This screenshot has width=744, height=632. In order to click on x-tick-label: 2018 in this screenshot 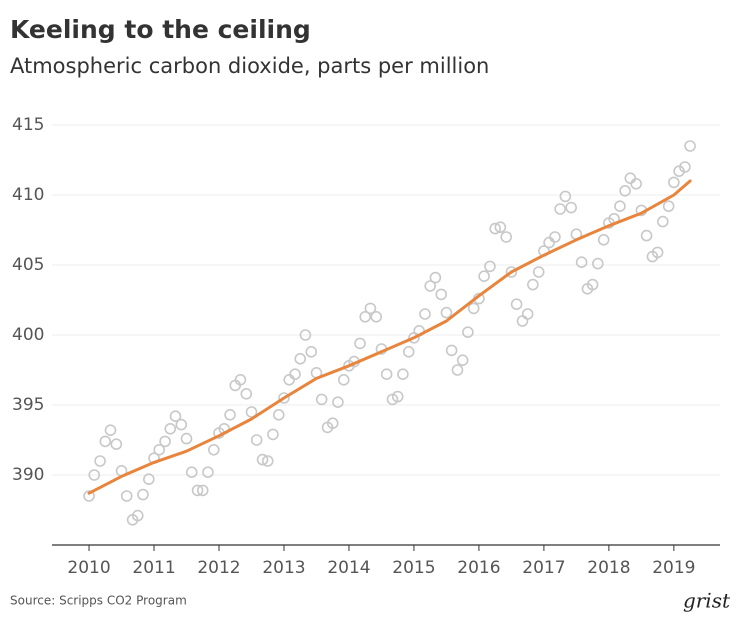, I will do `click(608, 568)`.